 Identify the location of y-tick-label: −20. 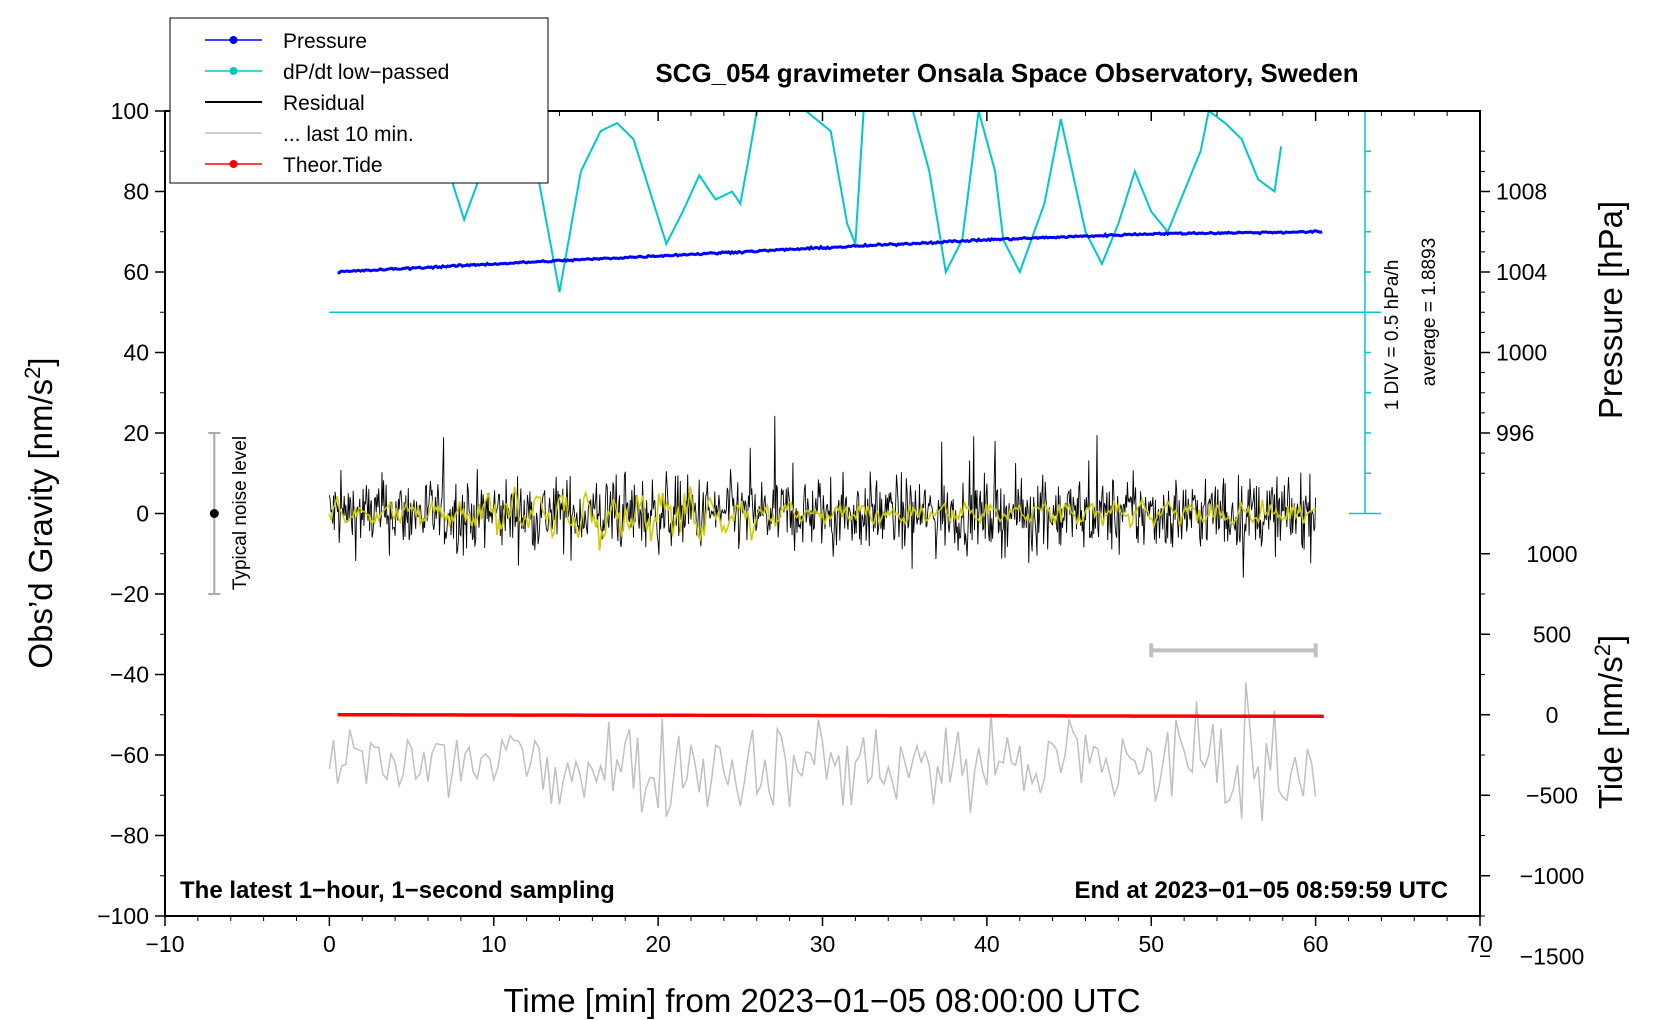
(129, 594).